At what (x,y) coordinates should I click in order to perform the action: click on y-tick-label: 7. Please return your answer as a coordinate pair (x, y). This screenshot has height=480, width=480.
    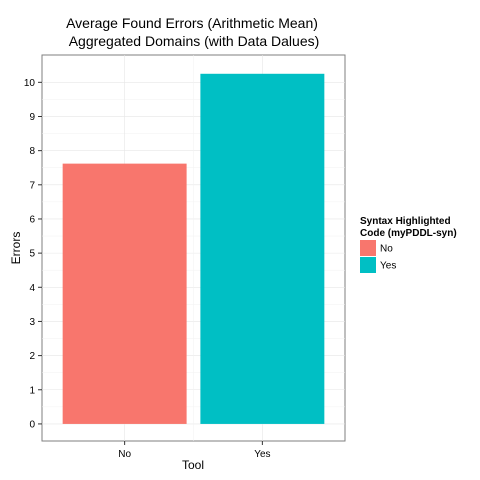
    Looking at the image, I should click on (32, 185).